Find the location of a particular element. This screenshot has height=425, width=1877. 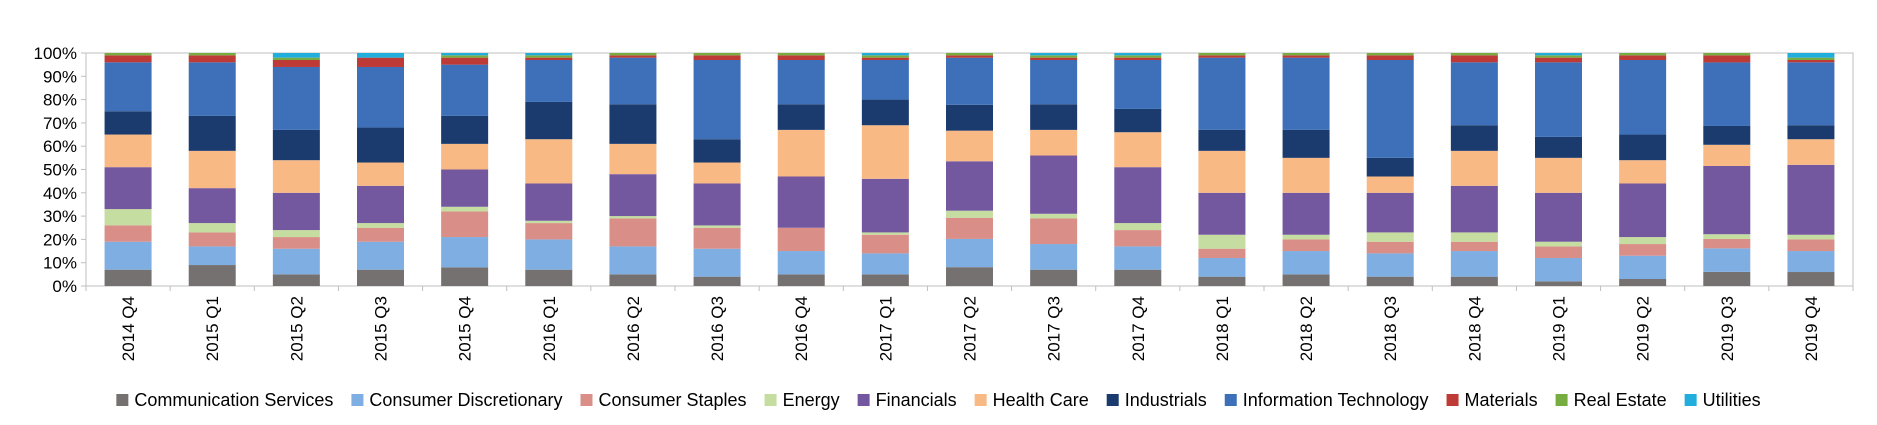

legend-item-consumer-staples: Consumer Staples is located at coordinates (663, 400).